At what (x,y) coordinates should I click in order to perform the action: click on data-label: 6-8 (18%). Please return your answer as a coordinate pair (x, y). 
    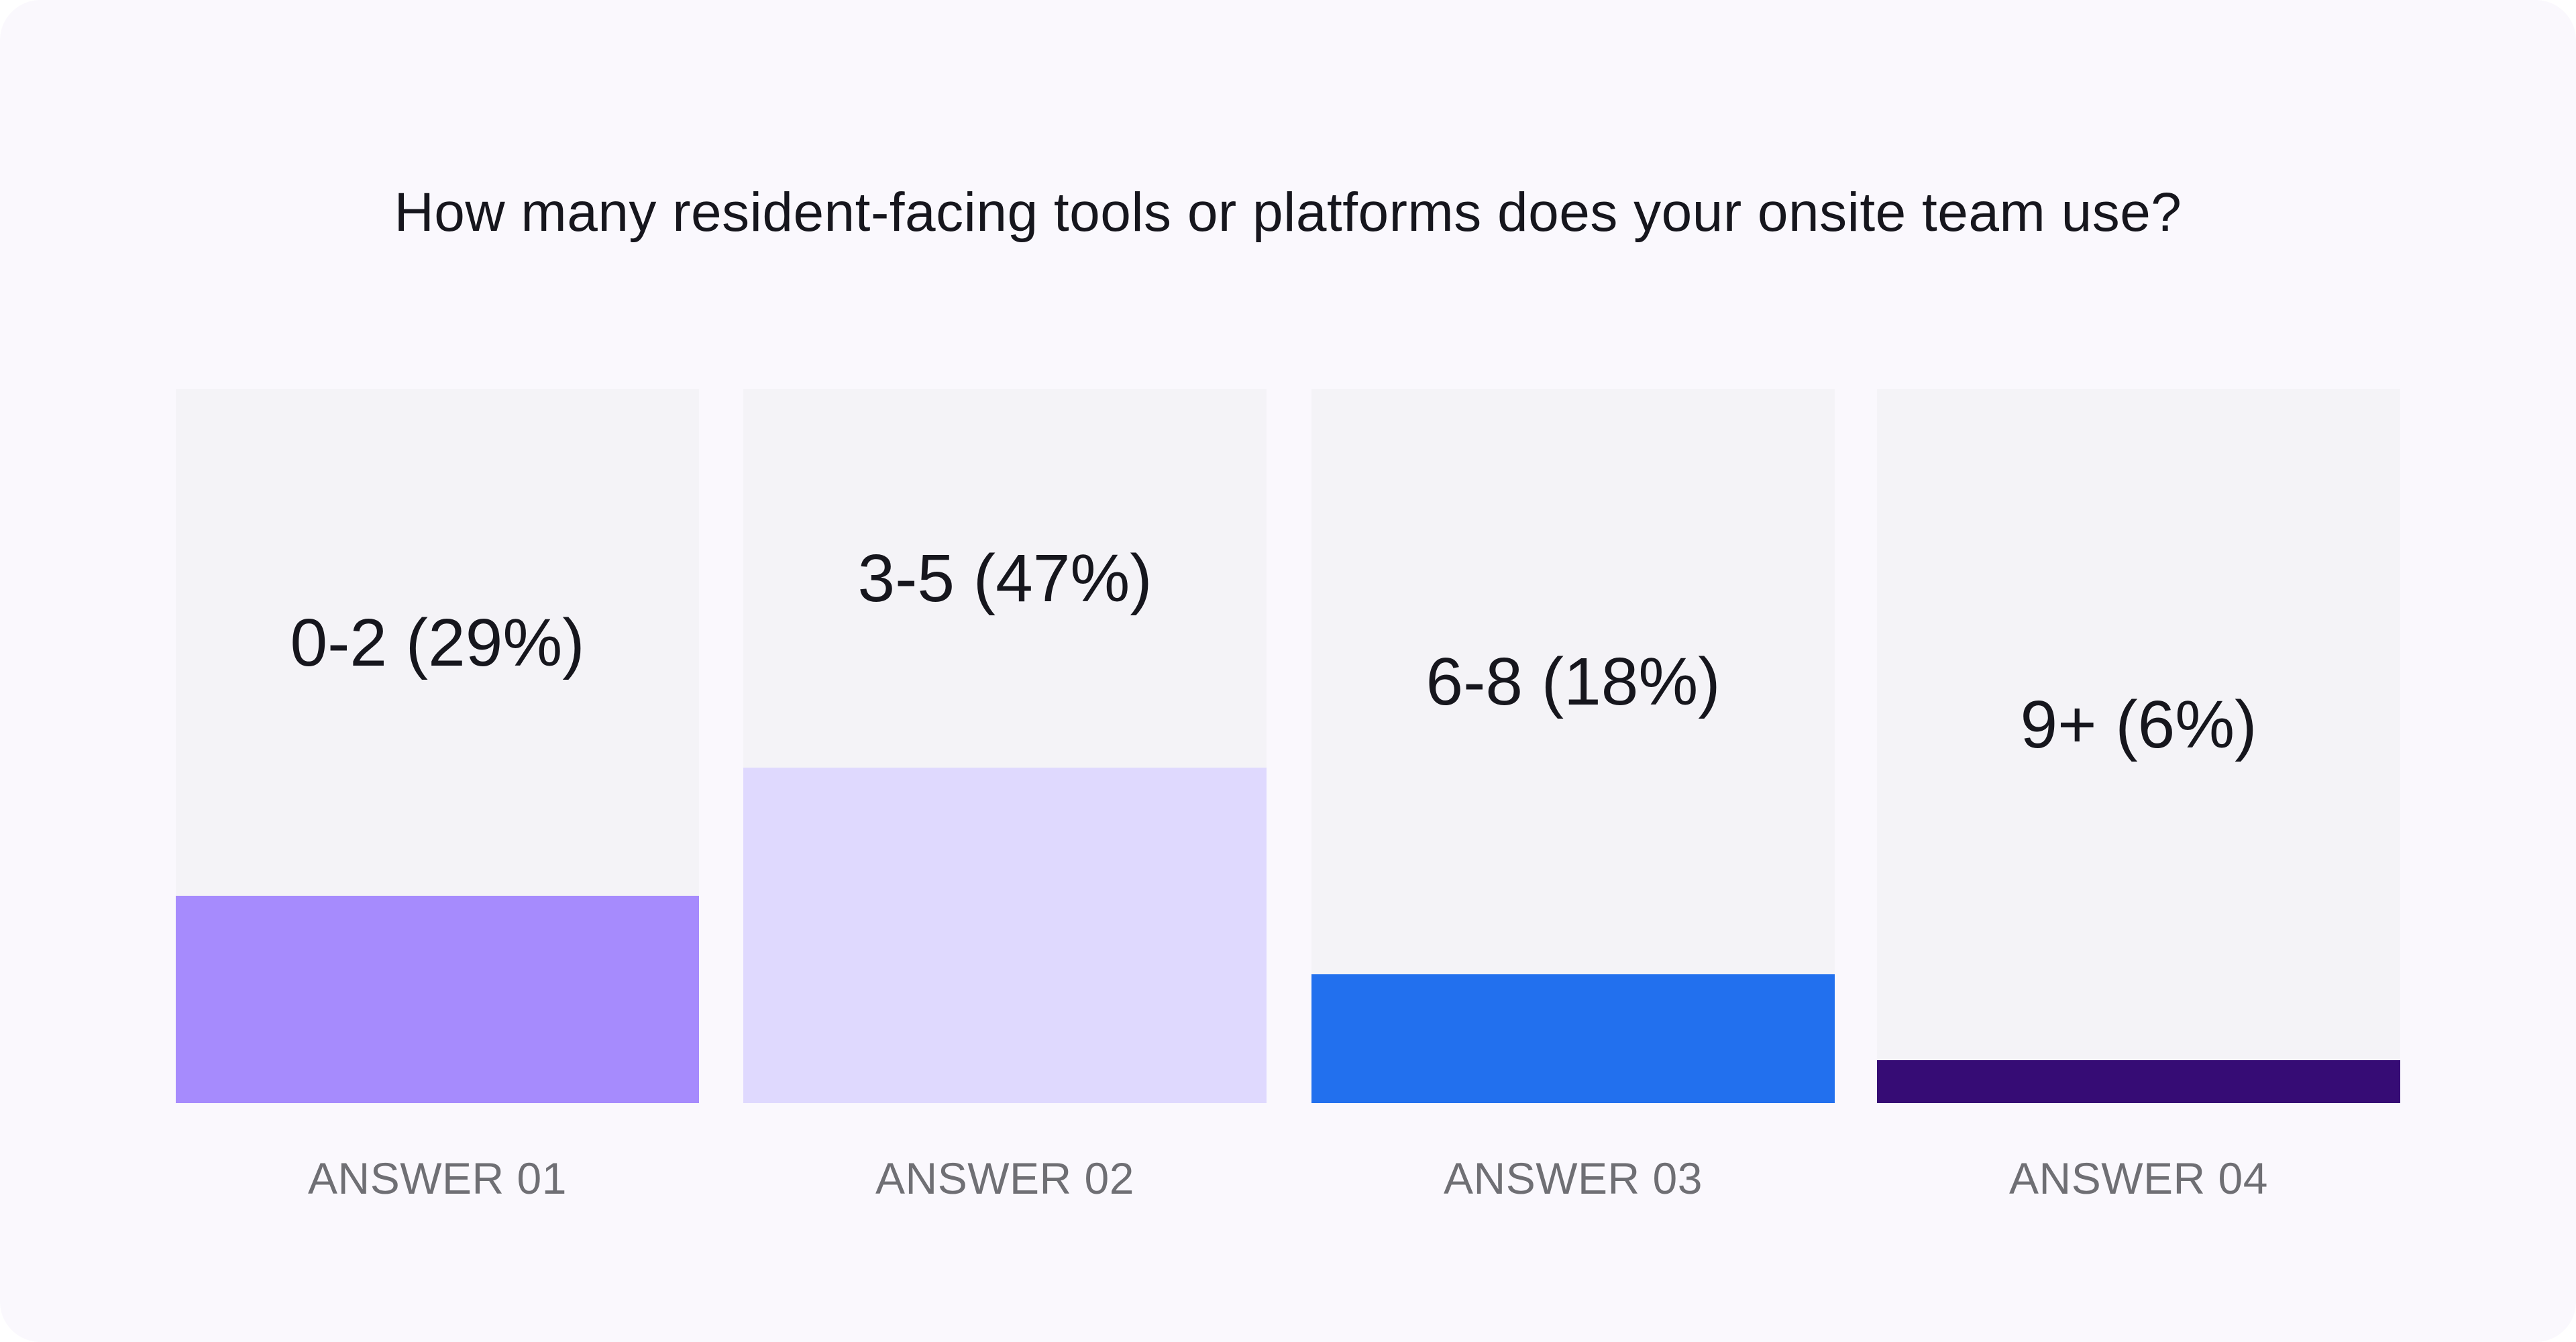
    Looking at the image, I should click on (1573, 682).